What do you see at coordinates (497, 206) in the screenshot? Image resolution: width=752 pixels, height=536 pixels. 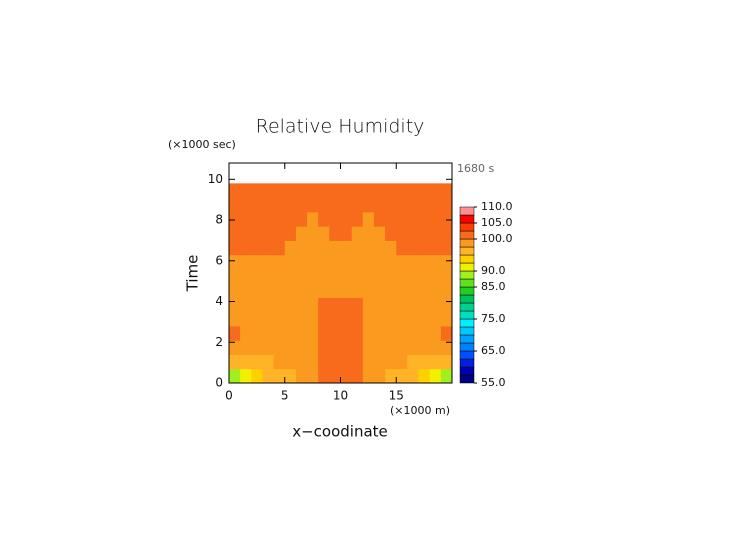 I see `colorbar-label: 110.0` at bounding box center [497, 206].